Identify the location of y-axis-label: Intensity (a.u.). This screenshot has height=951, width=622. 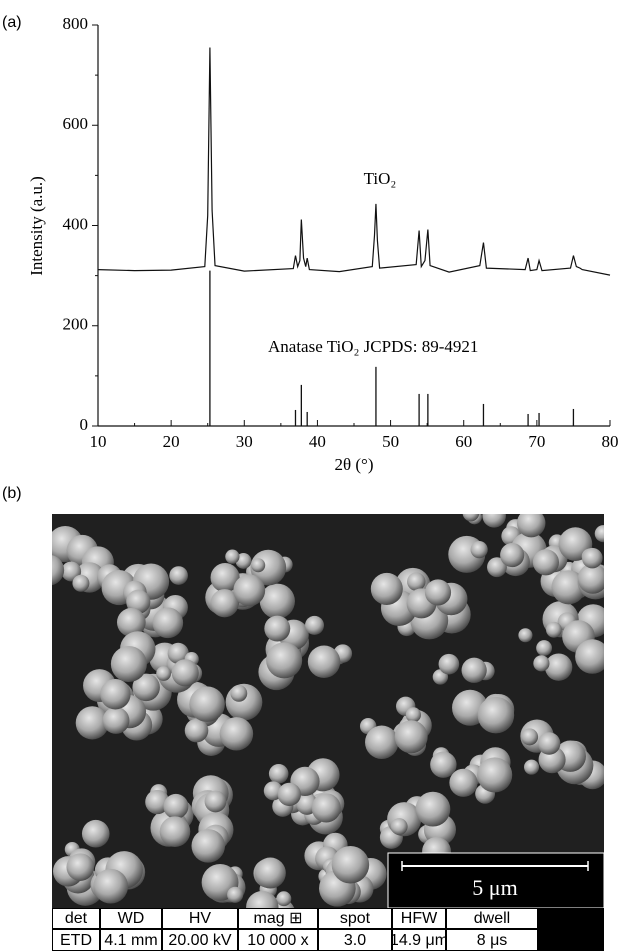
(36, 226).